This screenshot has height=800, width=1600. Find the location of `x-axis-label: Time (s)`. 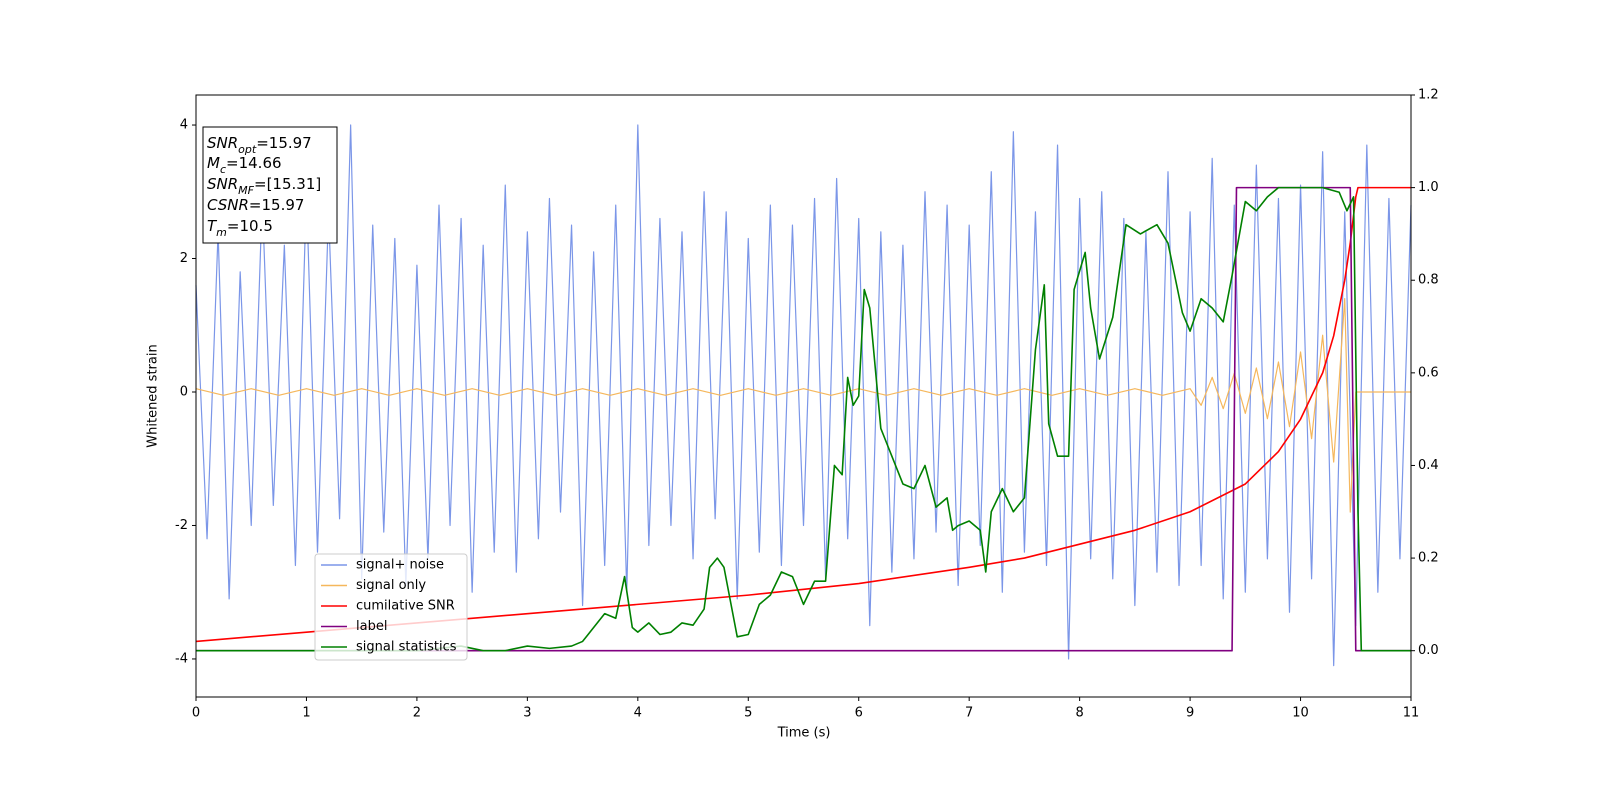

x-axis-label: Time (s) is located at coordinates (804, 733).